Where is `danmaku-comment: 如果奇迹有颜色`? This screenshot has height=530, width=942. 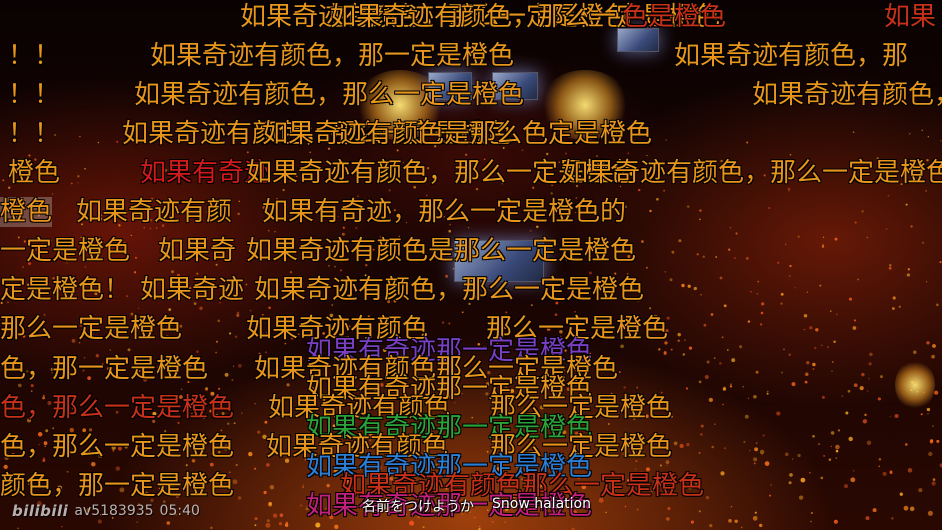
danmaku-comment: 如果奇迹有颜色 is located at coordinates (337, 329).